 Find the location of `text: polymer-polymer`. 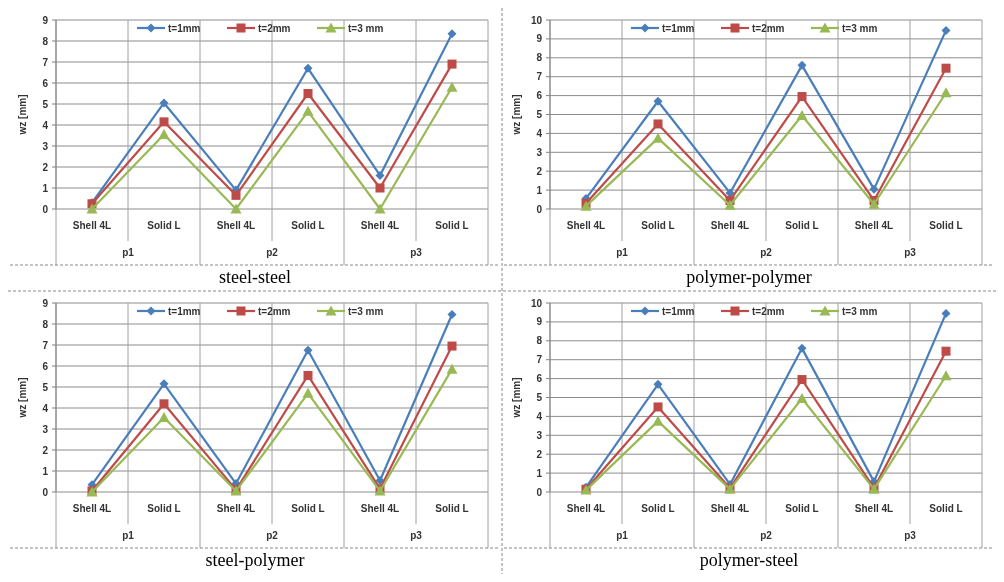

text: polymer-polymer is located at coordinates (749, 277).